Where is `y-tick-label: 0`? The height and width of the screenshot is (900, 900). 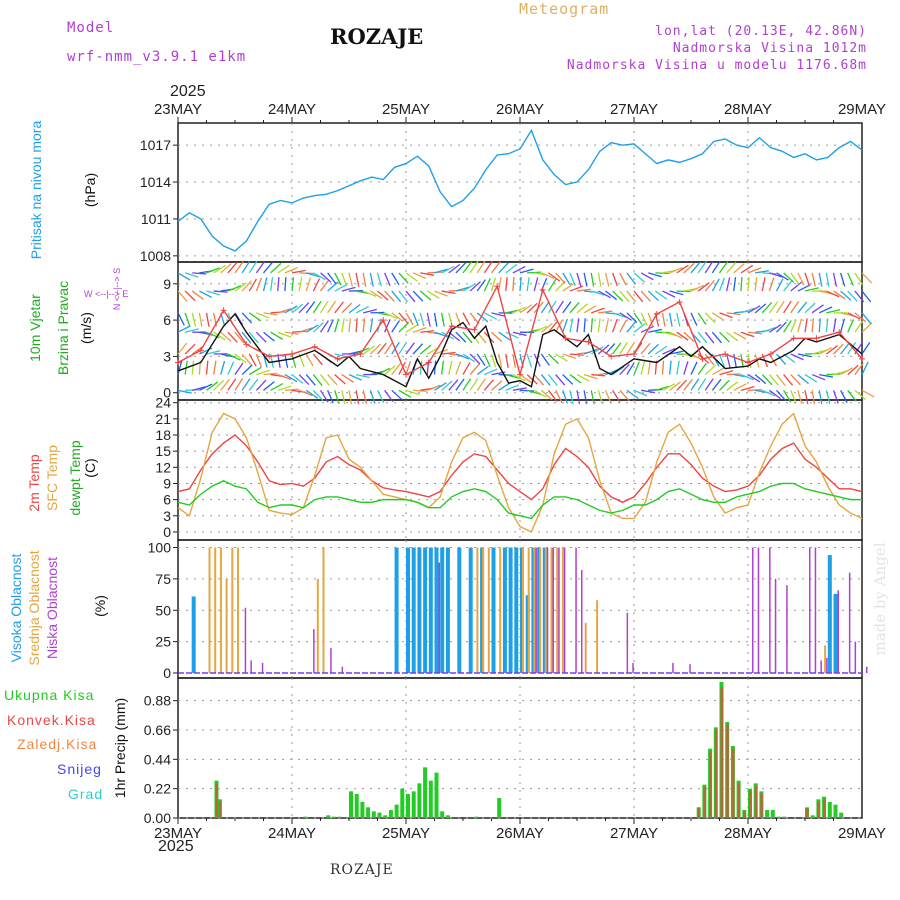
y-tick-label: 0 is located at coordinates (167, 532).